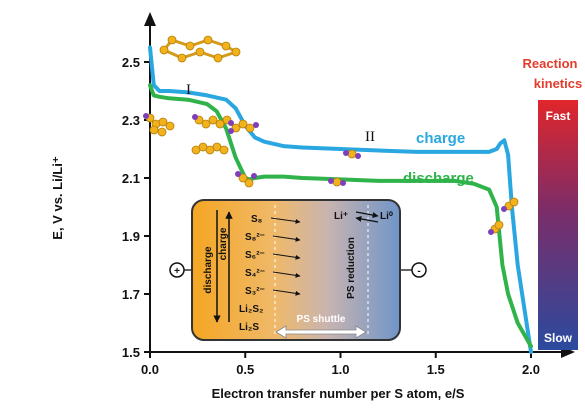 Image resolution: width=585 pixels, height=410 pixels. Describe the element at coordinates (255, 237) in the screenshot. I see `species-s8-2minus: S₈²⁻` at that location.